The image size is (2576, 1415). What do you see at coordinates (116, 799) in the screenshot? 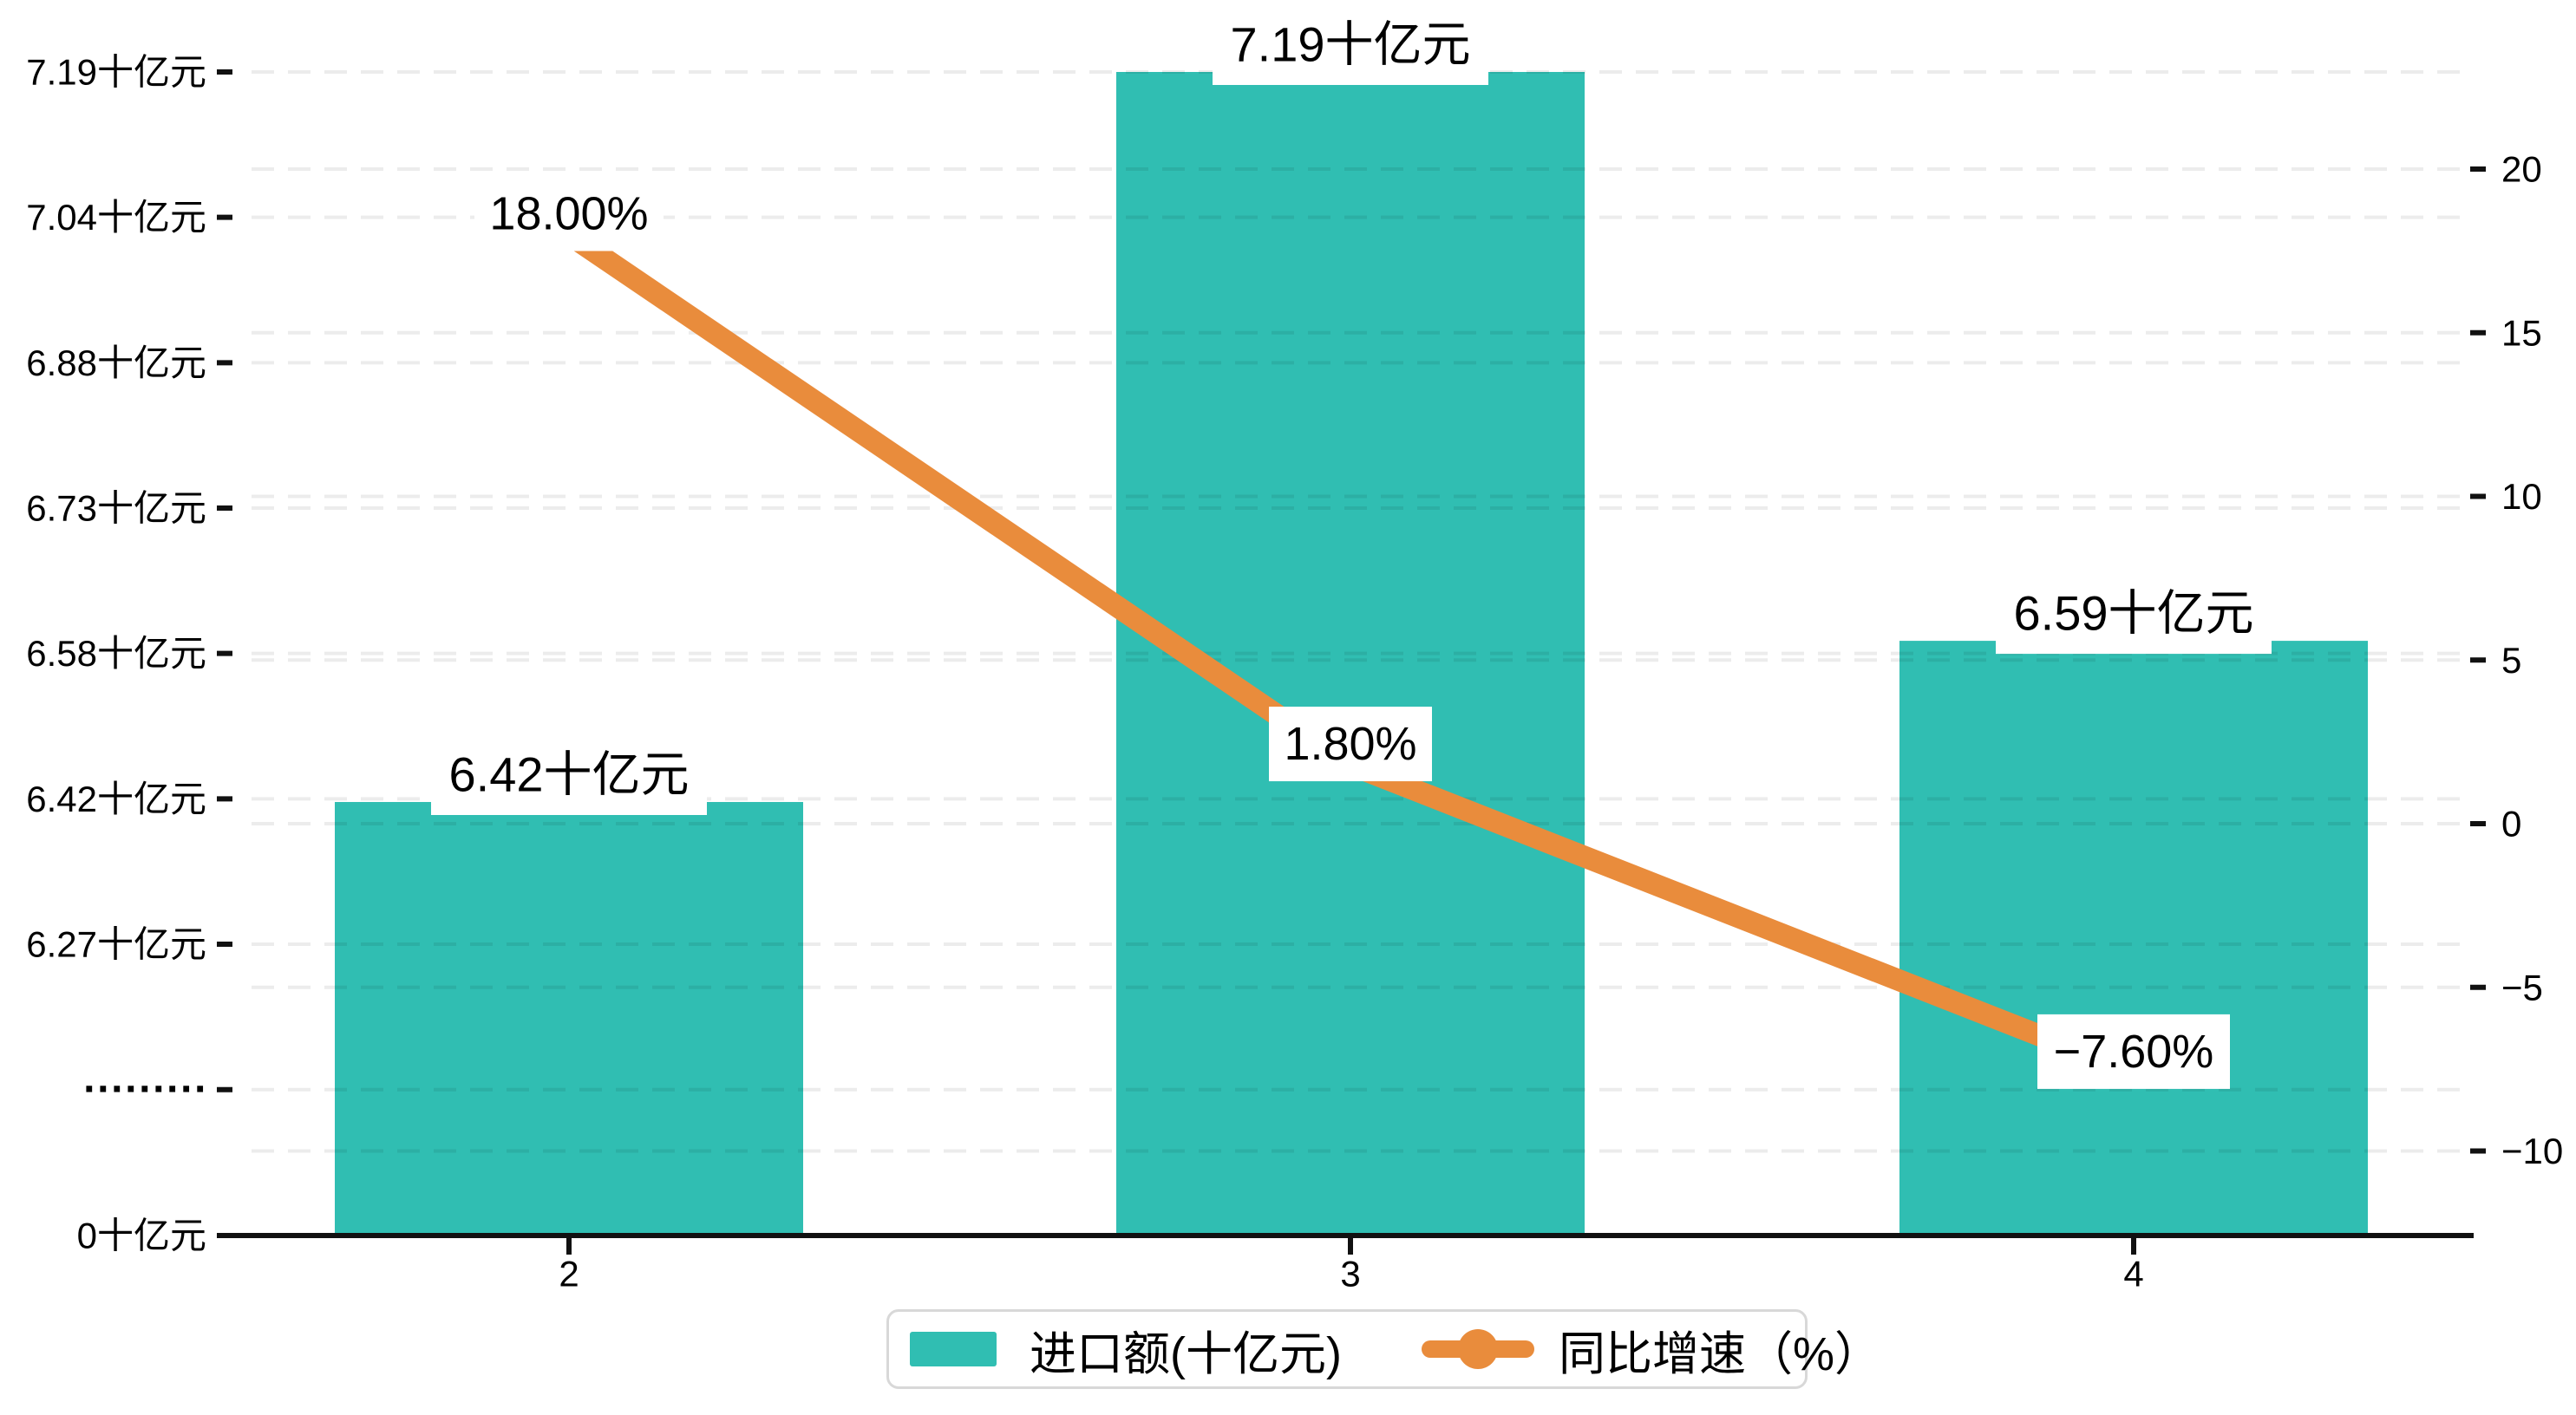
I see `left-axis-label: 6.42十亿元` at bounding box center [116, 799].